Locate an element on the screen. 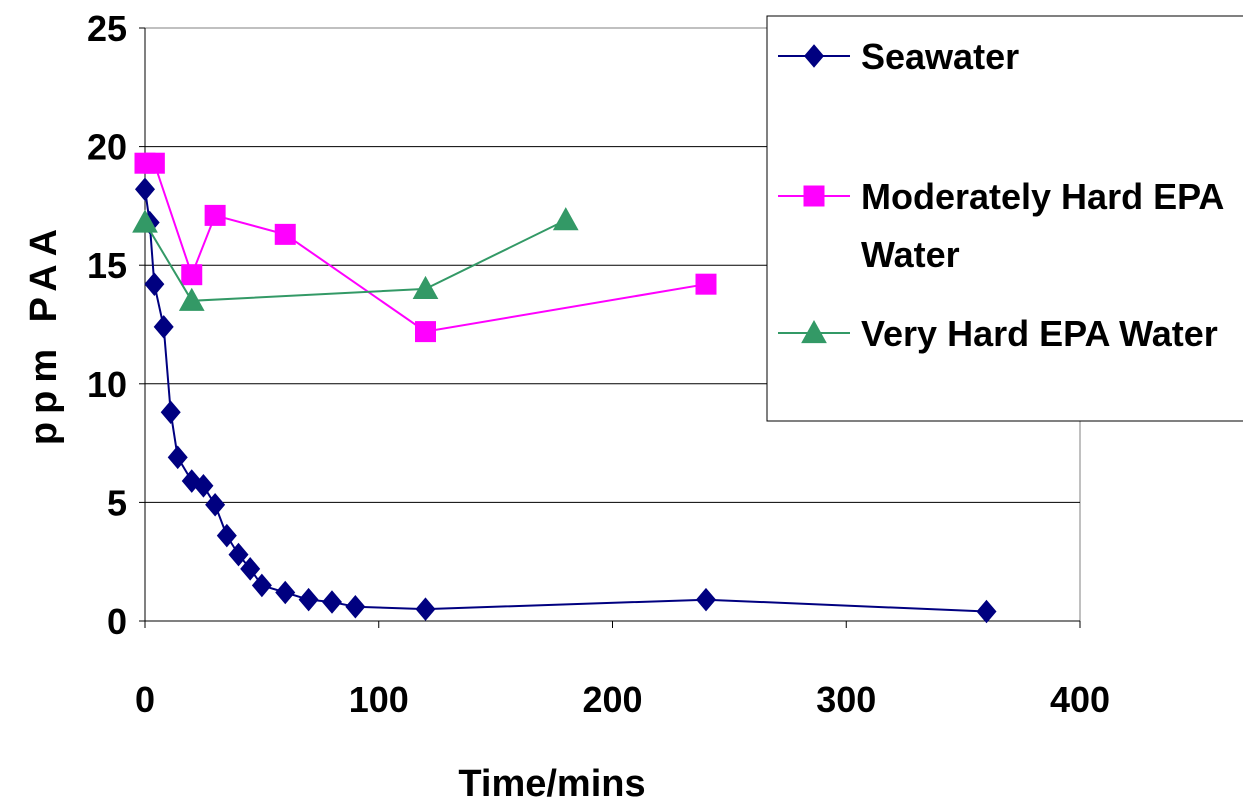 This screenshot has height=811, width=1243. x-tick-label-100: 100 is located at coordinates (379, 699).